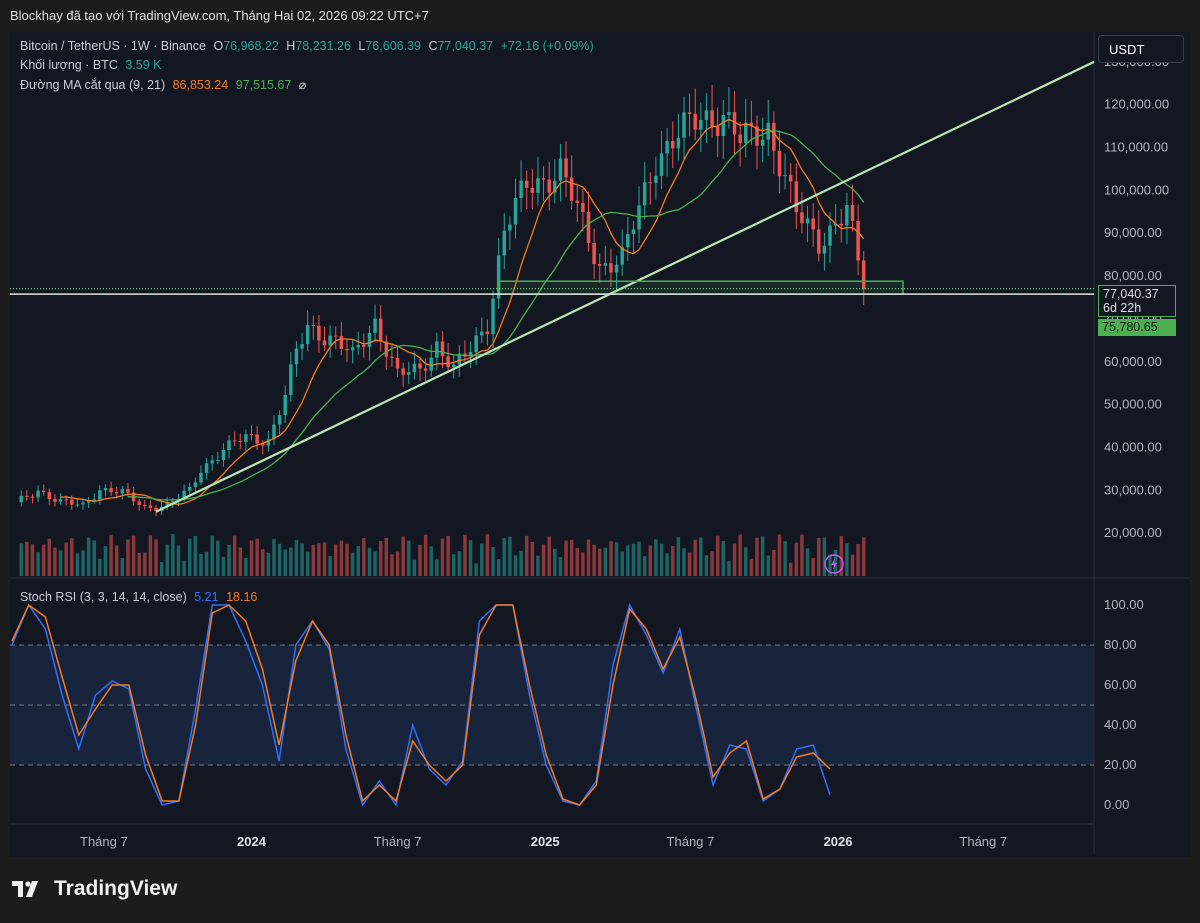 The image size is (1200, 923). I want to click on volume-label: Khối lượng · BTC, so click(69, 65).